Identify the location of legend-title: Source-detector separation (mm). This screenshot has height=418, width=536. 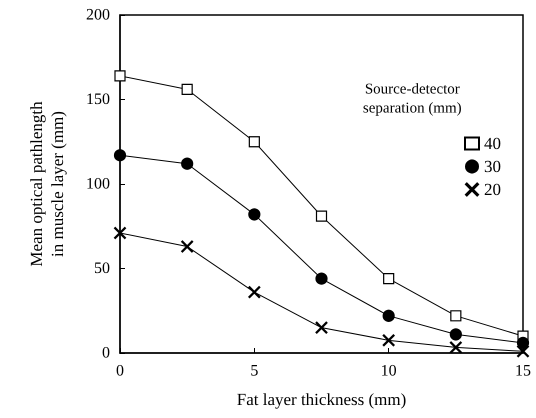
(412, 99).